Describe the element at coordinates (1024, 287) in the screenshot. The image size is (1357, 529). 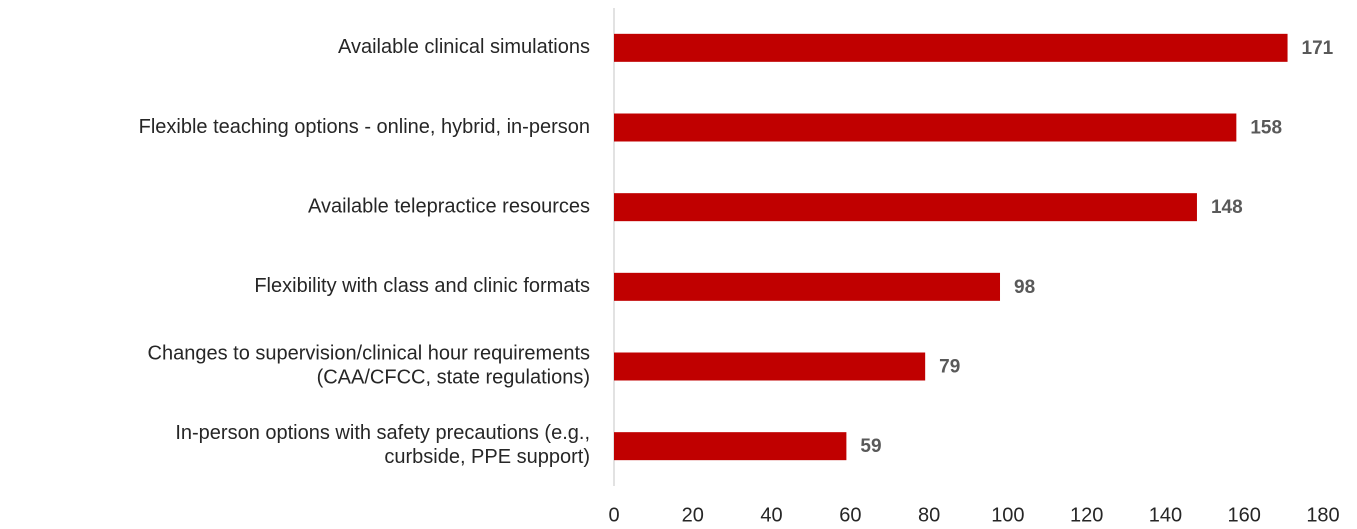
I see `value-label: 98` at that location.